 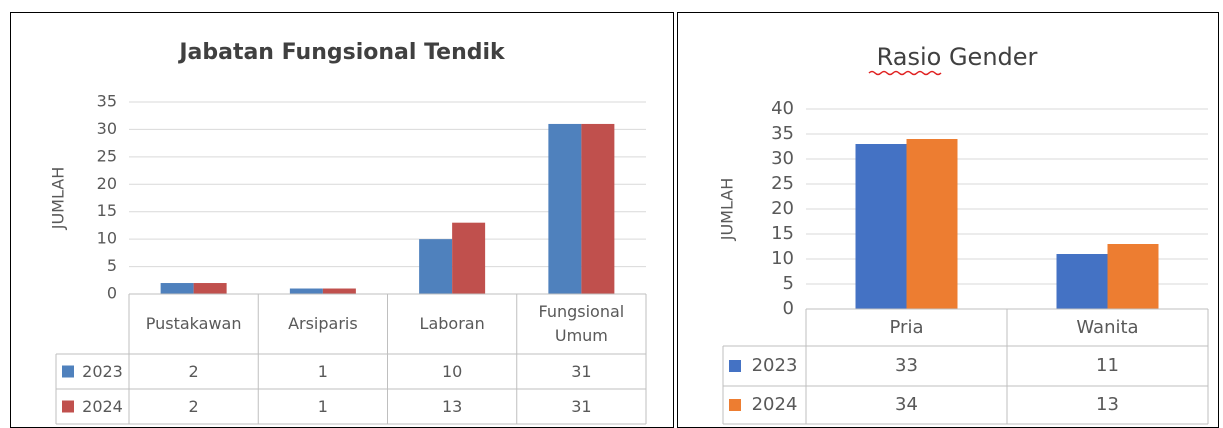 I want to click on chart-title: Rasio Gender, so click(x=957, y=57).